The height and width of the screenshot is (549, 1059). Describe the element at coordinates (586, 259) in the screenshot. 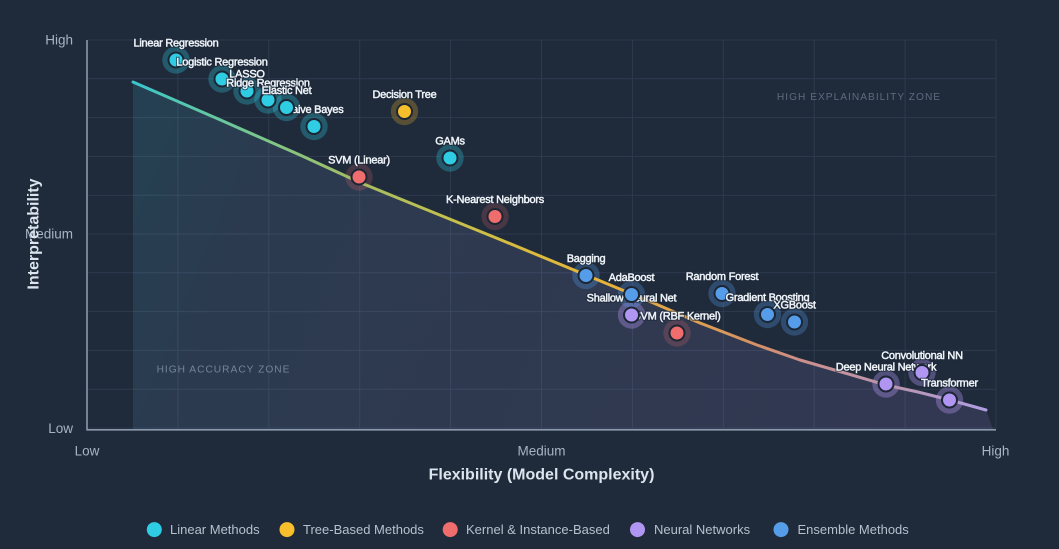

I see `svg-text: Bagging` at that location.